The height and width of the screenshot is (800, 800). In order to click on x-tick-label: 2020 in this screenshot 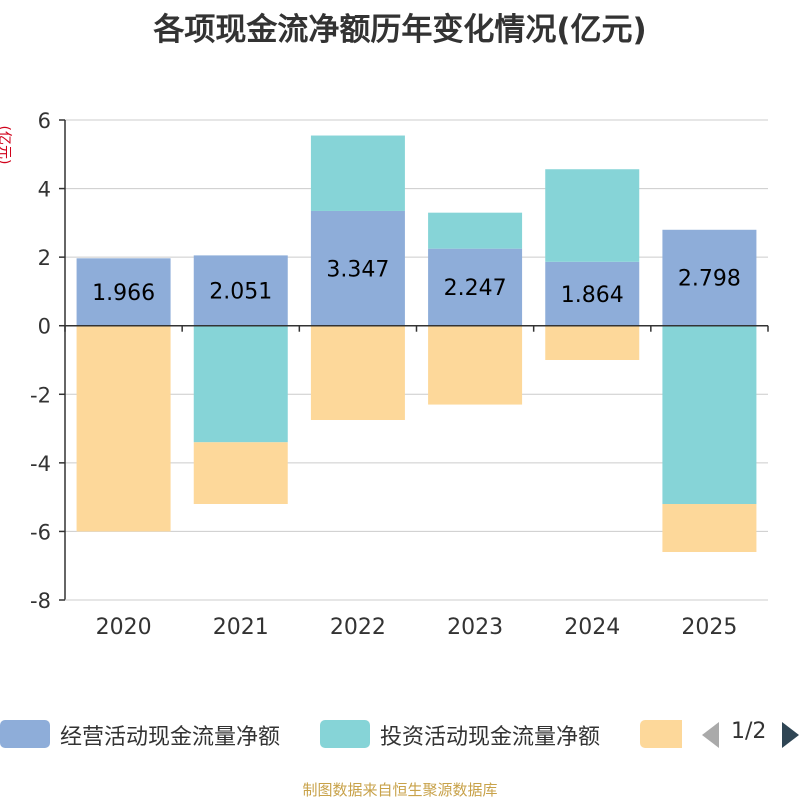, I will do `click(124, 627)`.